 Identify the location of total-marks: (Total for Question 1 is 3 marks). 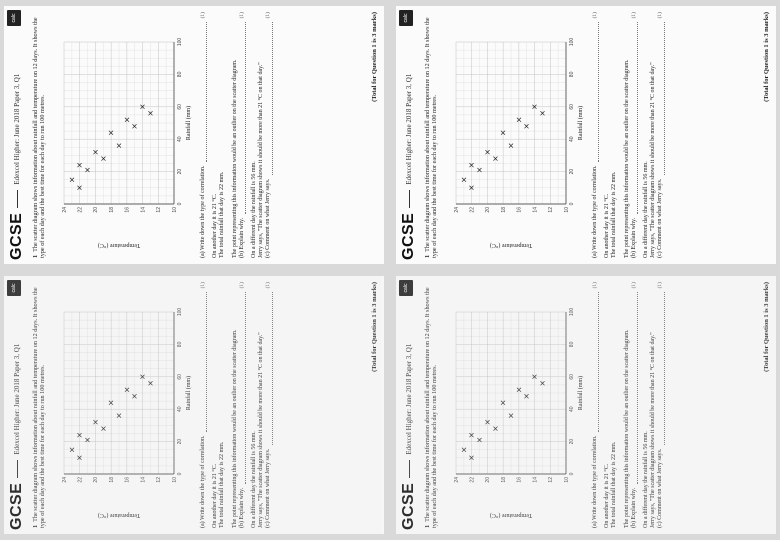
(766, 327).